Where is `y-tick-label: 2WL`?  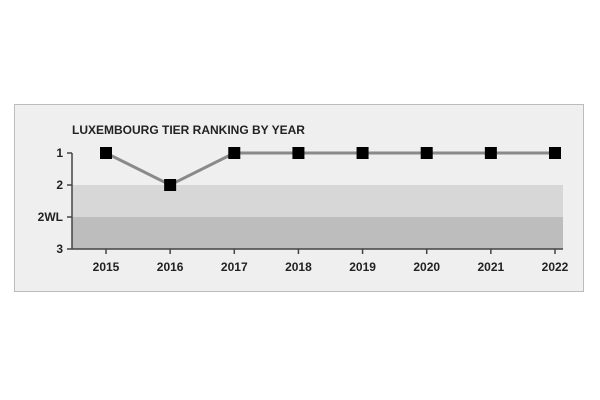
y-tick-label: 2WL is located at coordinates (50, 217).